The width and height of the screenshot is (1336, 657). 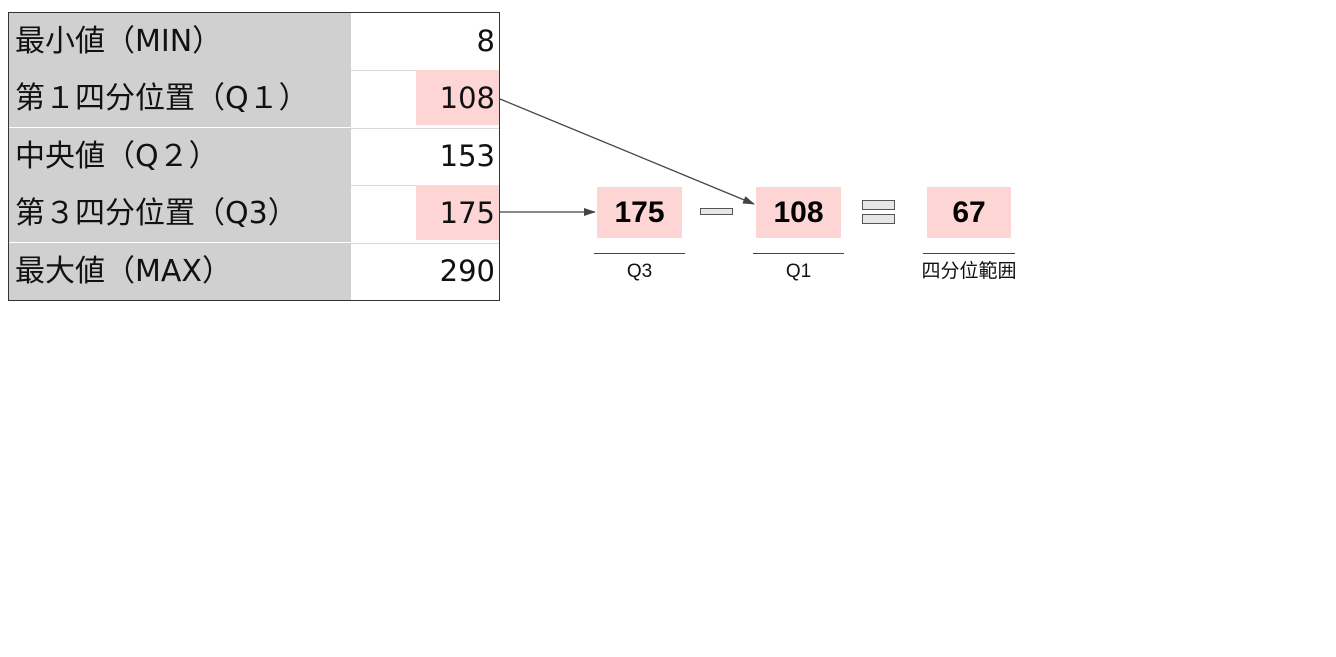 What do you see at coordinates (969, 271) in the screenshot?
I see `iqr-caption: 四分位範囲` at bounding box center [969, 271].